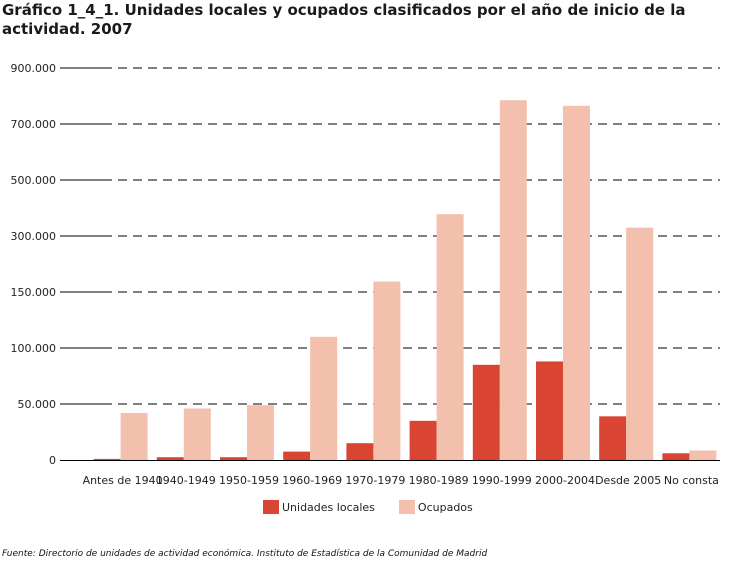 This screenshot has width=748, height=562. What do you see at coordinates (439, 480) in the screenshot?
I see `x-tick-label: 1980-1989` at bounding box center [439, 480].